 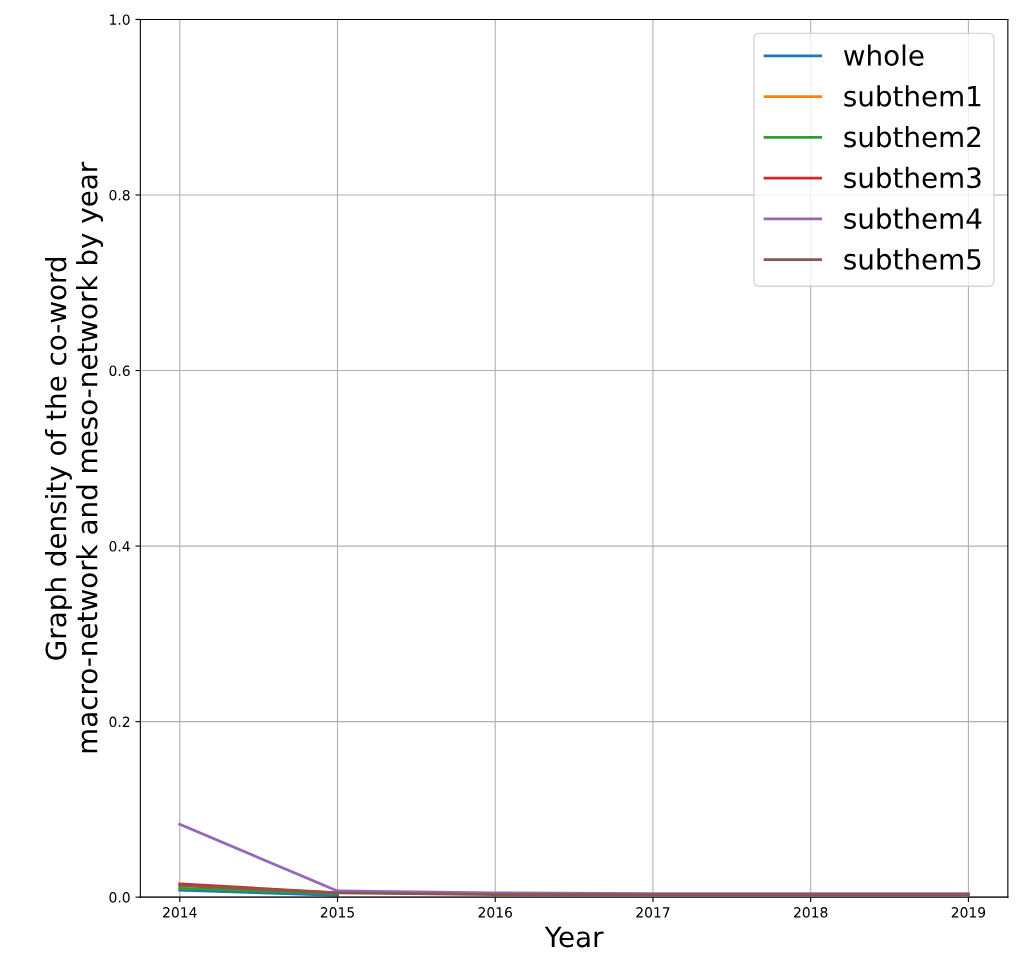 I want to click on x-axis-title: Year, so click(x=574, y=937).